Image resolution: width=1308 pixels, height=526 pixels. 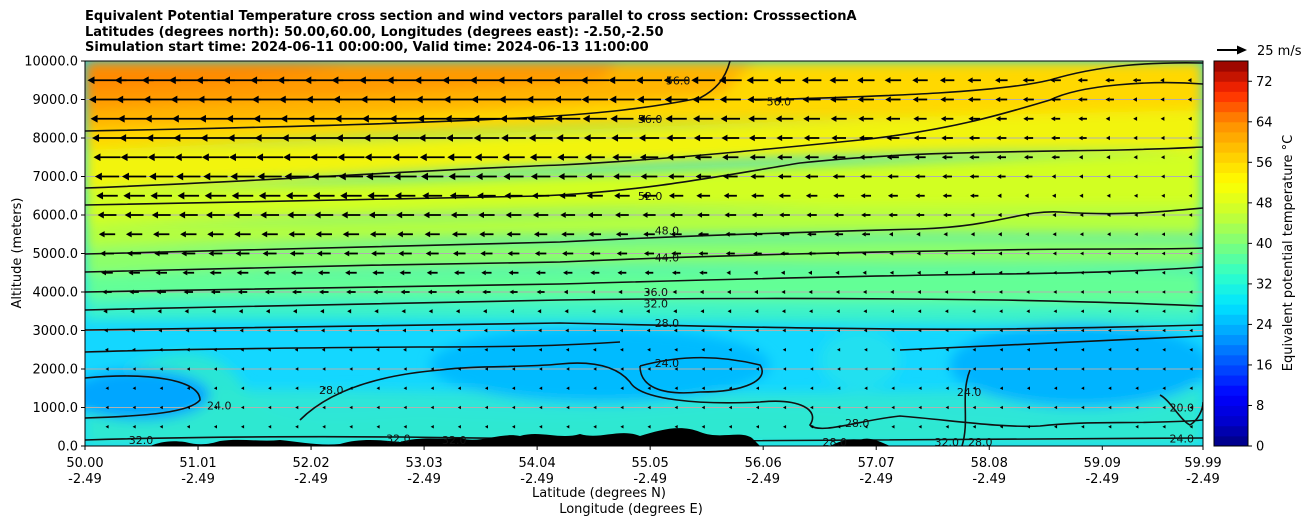 What do you see at coordinates (56, 177) in the screenshot?
I see `y-tick-label: 7000.0` at bounding box center [56, 177].